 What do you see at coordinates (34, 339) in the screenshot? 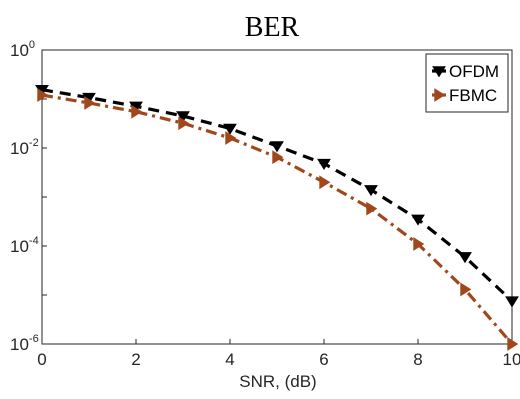
I see `y-tick-exponent: -6` at bounding box center [34, 339].